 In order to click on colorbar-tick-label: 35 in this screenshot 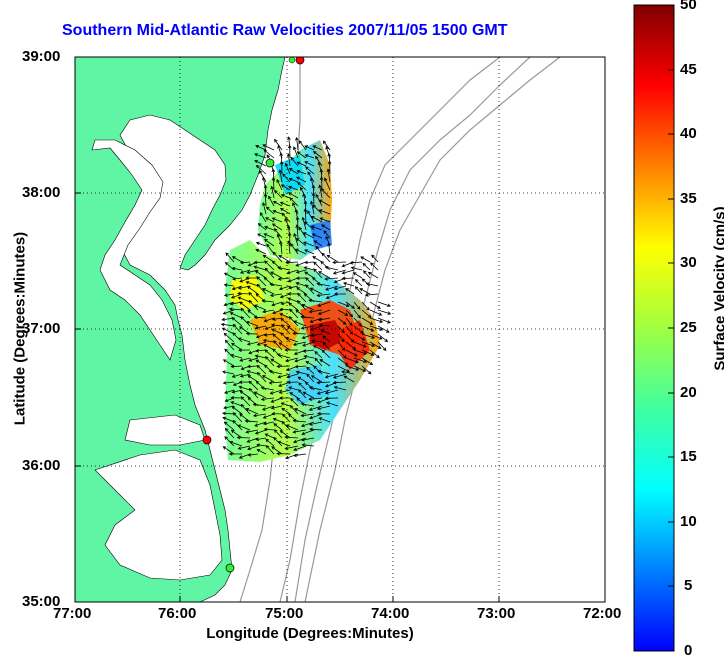, I will do `click(688, 198)`.